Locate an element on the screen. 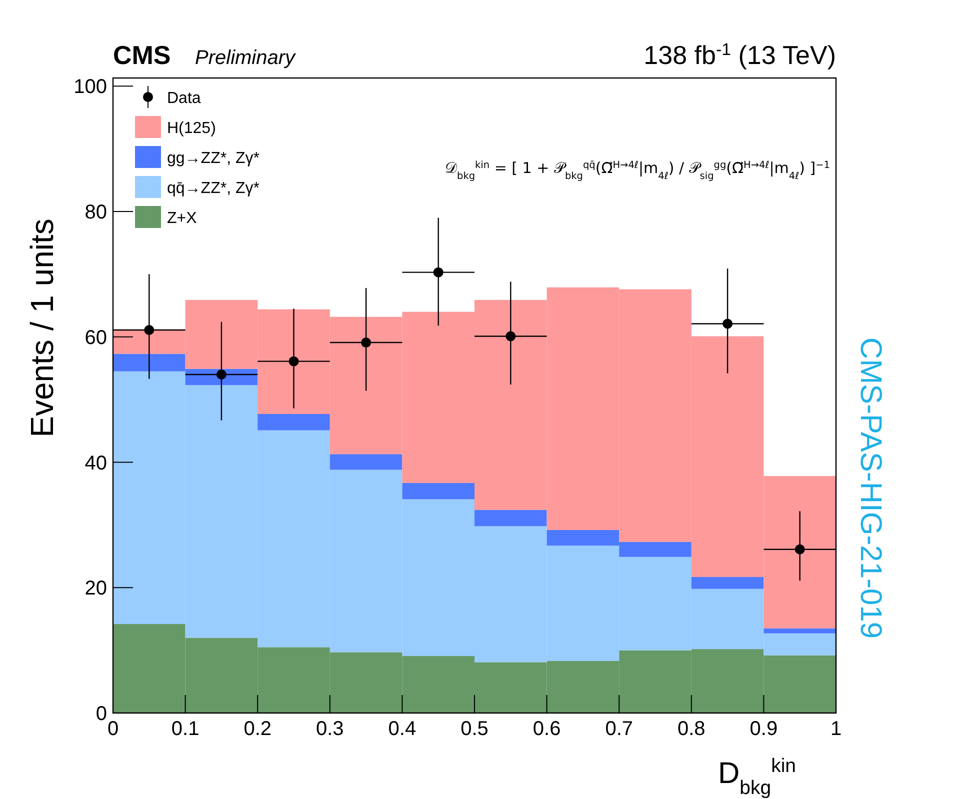 This screenshot has width=976, height=799. y-tick-label: 80 is located at coordinates (95, 213).